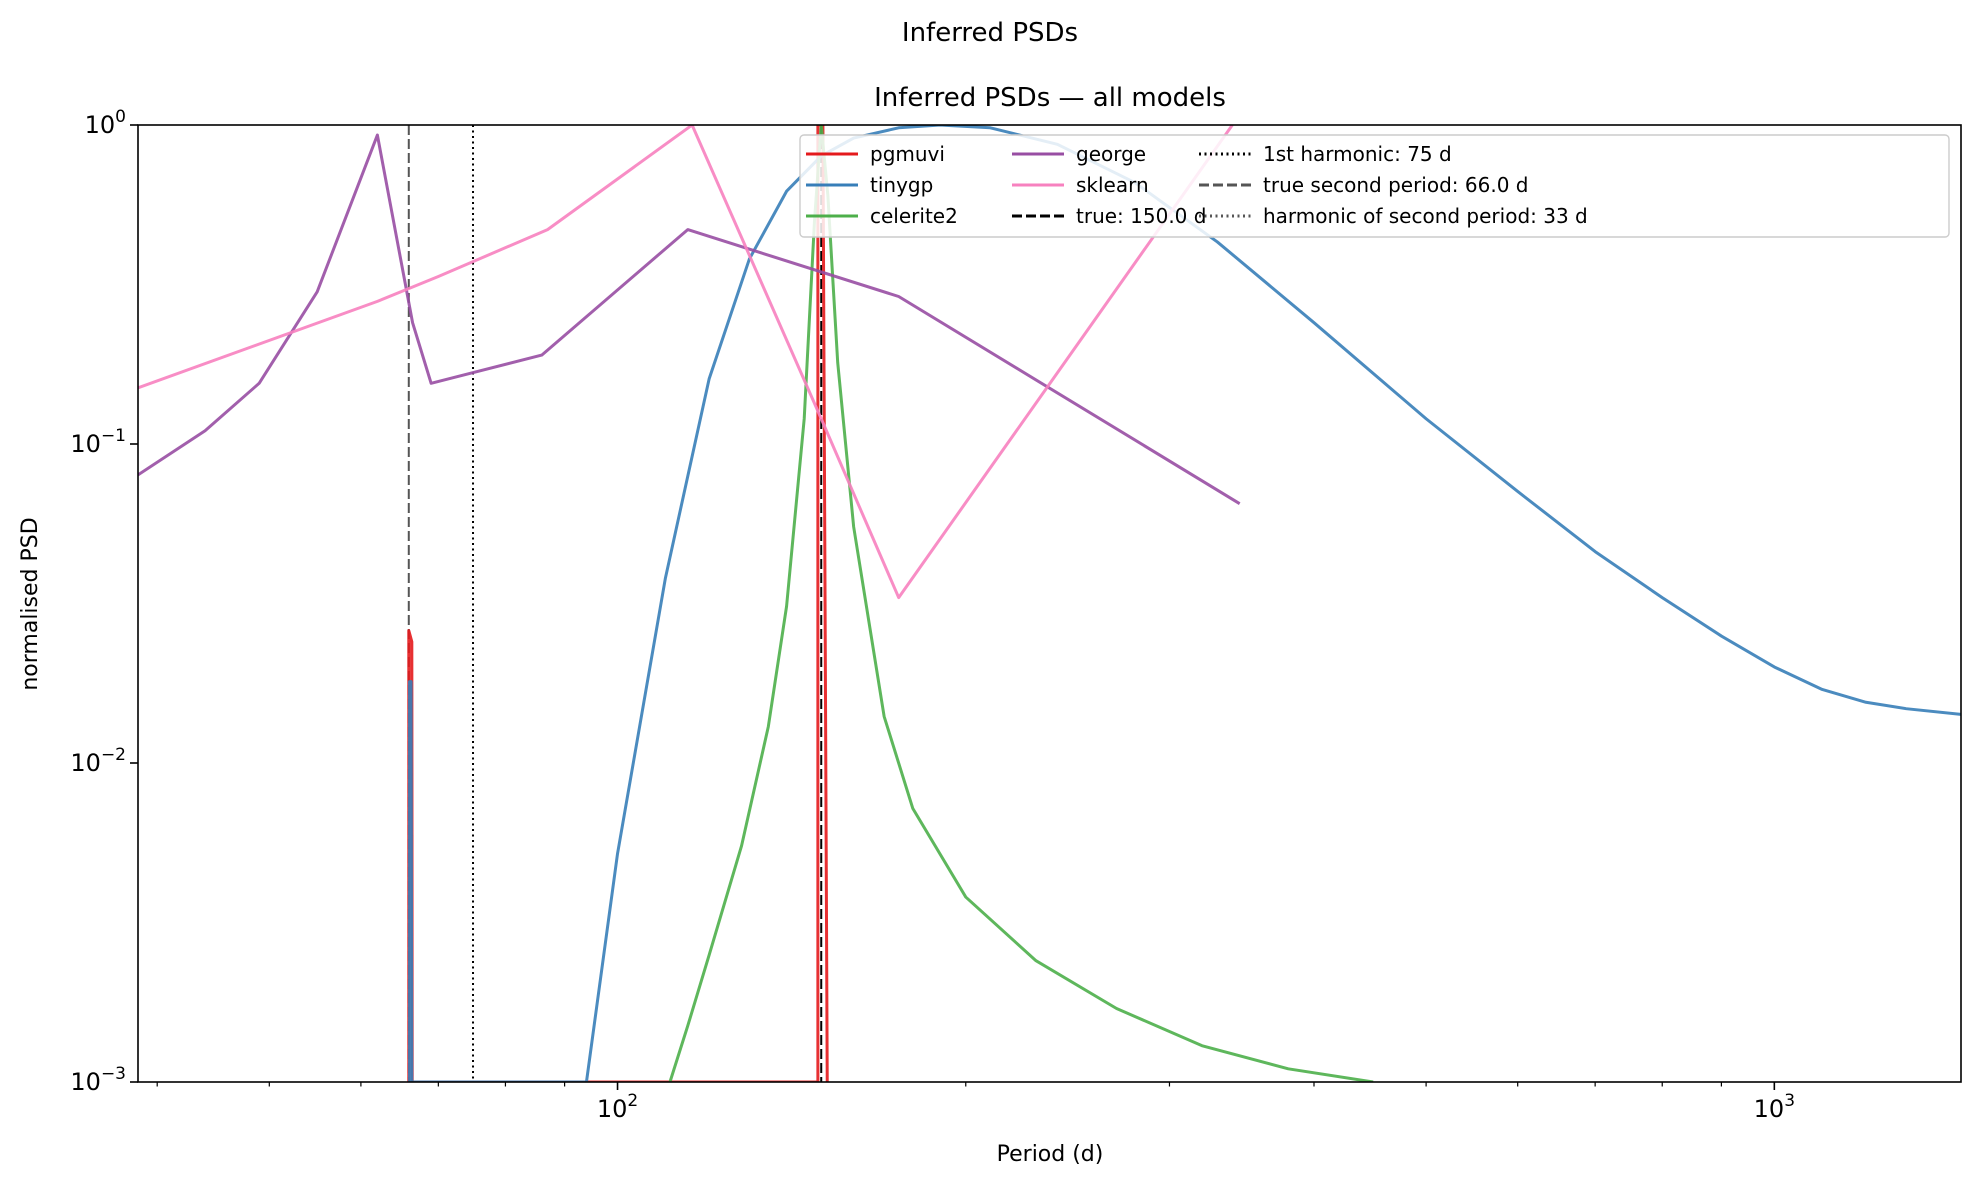 The image size is (1979, 1190). What do you see at coordinates (901, 185) in the screenshot?
I see `legend-label-1: tinygp` at bounding box center [901, 185].